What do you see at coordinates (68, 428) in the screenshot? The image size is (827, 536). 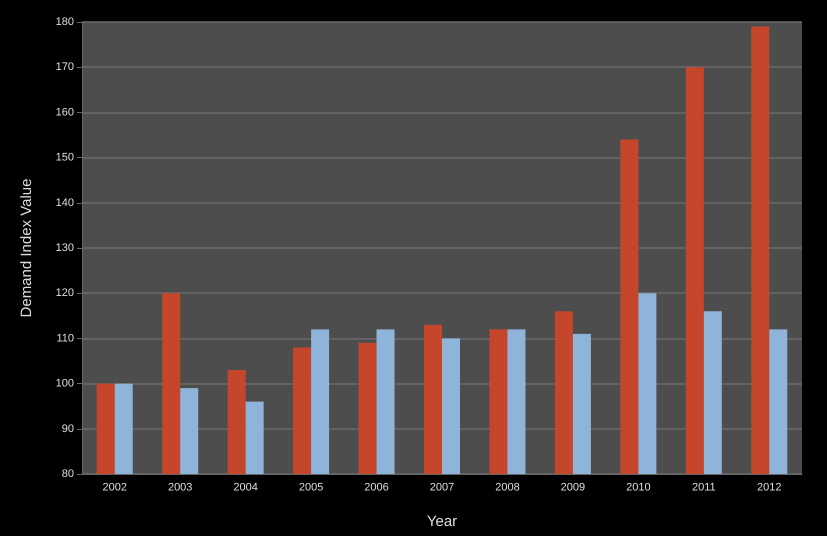 I see `y-tick-label: 90` at bounding box center [68, 428].